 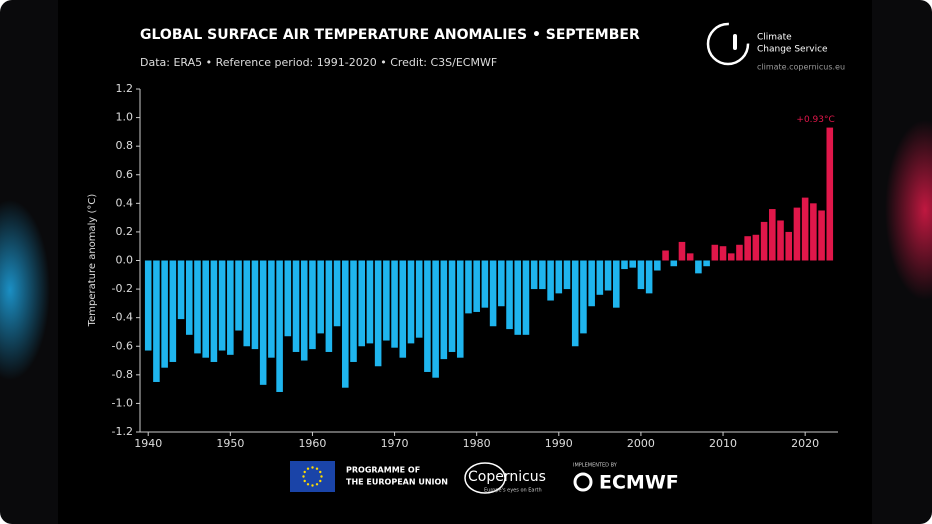 What do you see at coordinates (513, 491) in the screenshot?
I see `copernicus-tag: Europe's eyes on Earth` at bounding box center [513, 491].